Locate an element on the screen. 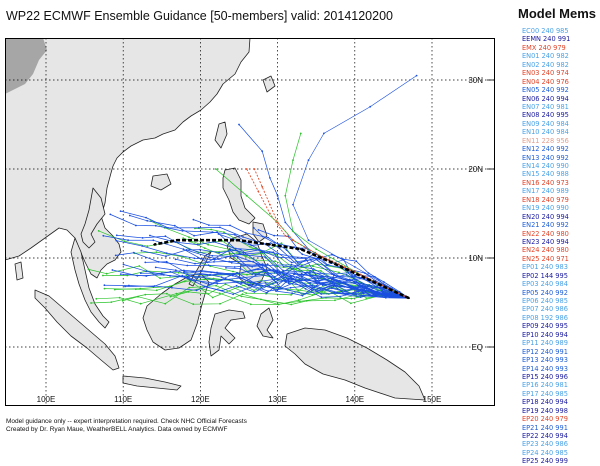  legend-entry: EN17 240 989 is located at coordinates (545, 191).